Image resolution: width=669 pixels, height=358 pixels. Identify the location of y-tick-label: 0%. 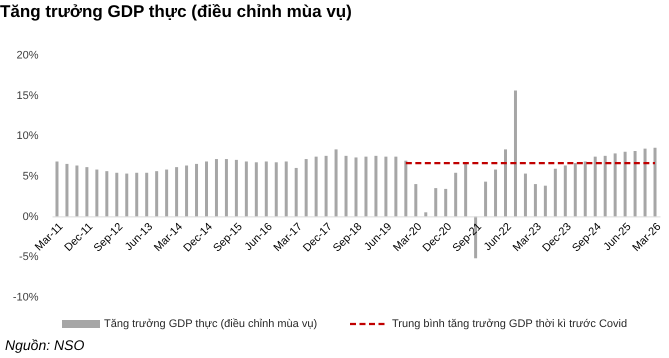
(30, 216).